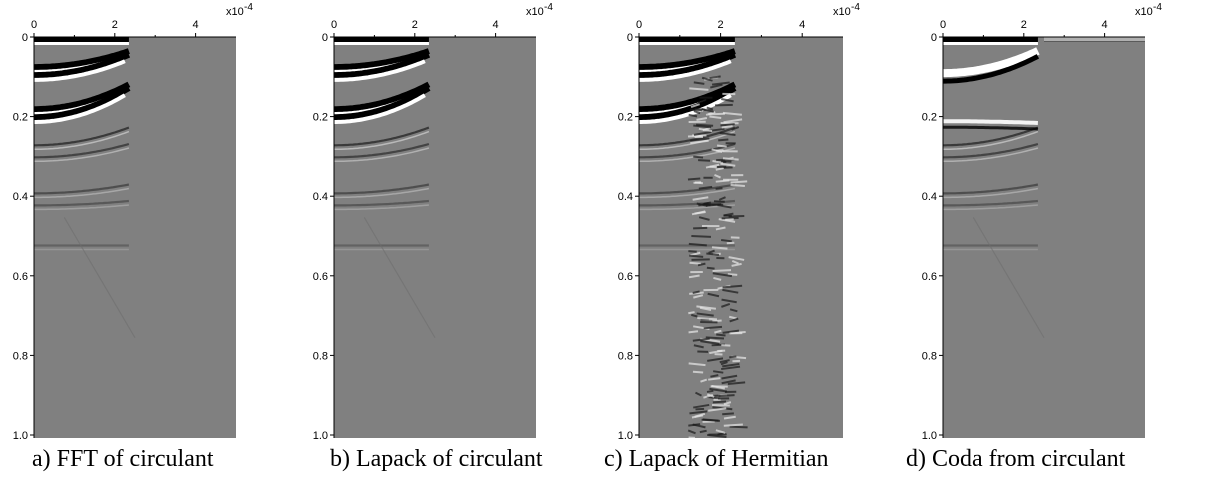  What do you see at coordinates (1008, 278) in the screenshot?
I see `diffraction-tail` at bounding box center [1008, 278].